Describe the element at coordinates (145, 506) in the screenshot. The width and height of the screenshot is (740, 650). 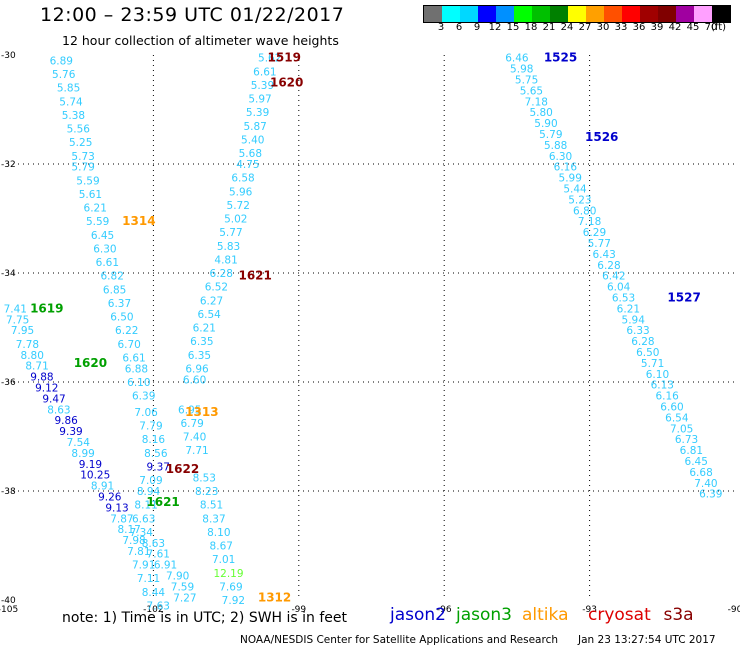
I see `wave-height-label: 8.11` at that location.